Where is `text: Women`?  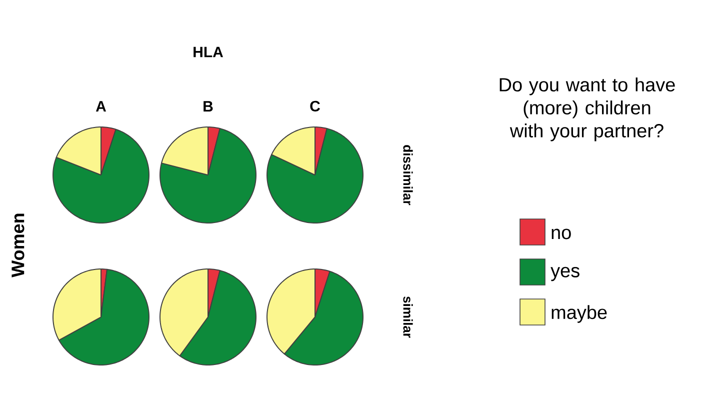 text: Women is located at coordinates (18, 246).